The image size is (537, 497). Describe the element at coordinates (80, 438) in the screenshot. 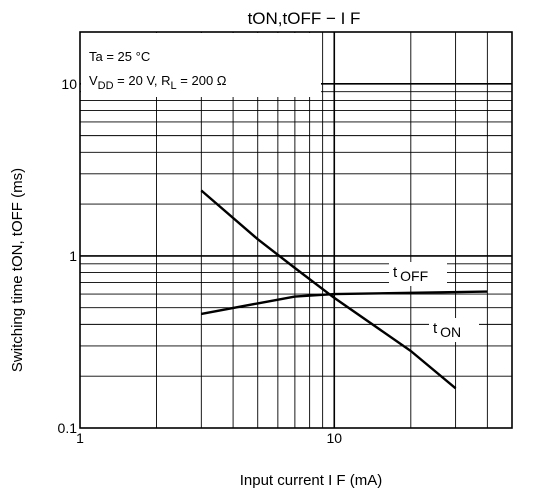

I see `x-tick-label: 1` at that location.